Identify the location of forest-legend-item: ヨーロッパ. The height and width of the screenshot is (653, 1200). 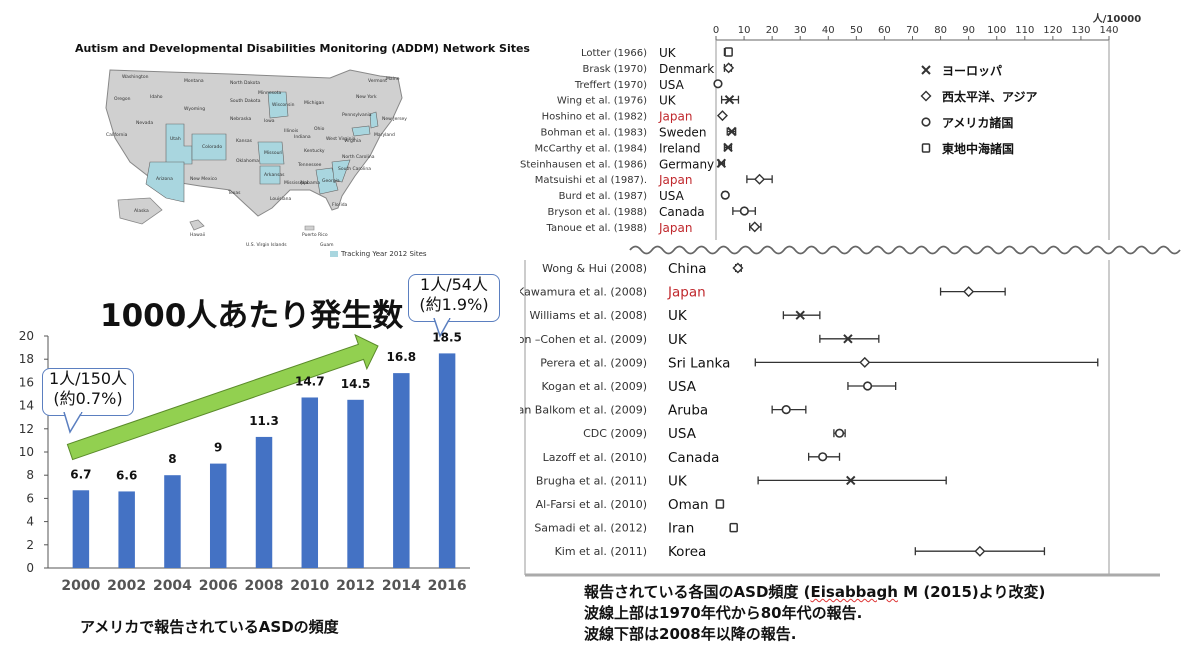
(961, 71).